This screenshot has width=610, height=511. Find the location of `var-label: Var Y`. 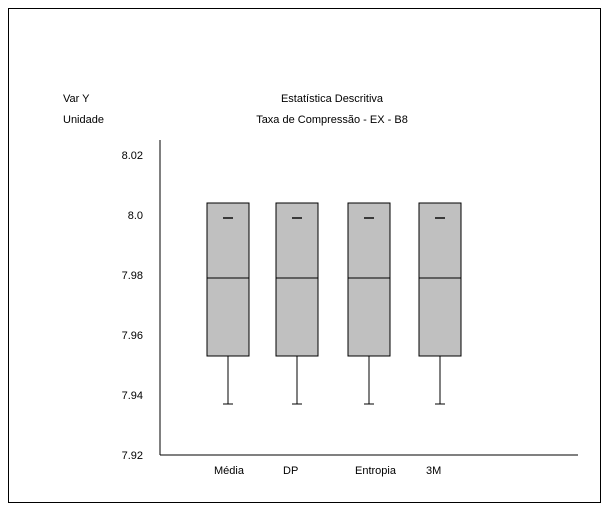

var-label: Var Y is located at coordinates (76, 99).